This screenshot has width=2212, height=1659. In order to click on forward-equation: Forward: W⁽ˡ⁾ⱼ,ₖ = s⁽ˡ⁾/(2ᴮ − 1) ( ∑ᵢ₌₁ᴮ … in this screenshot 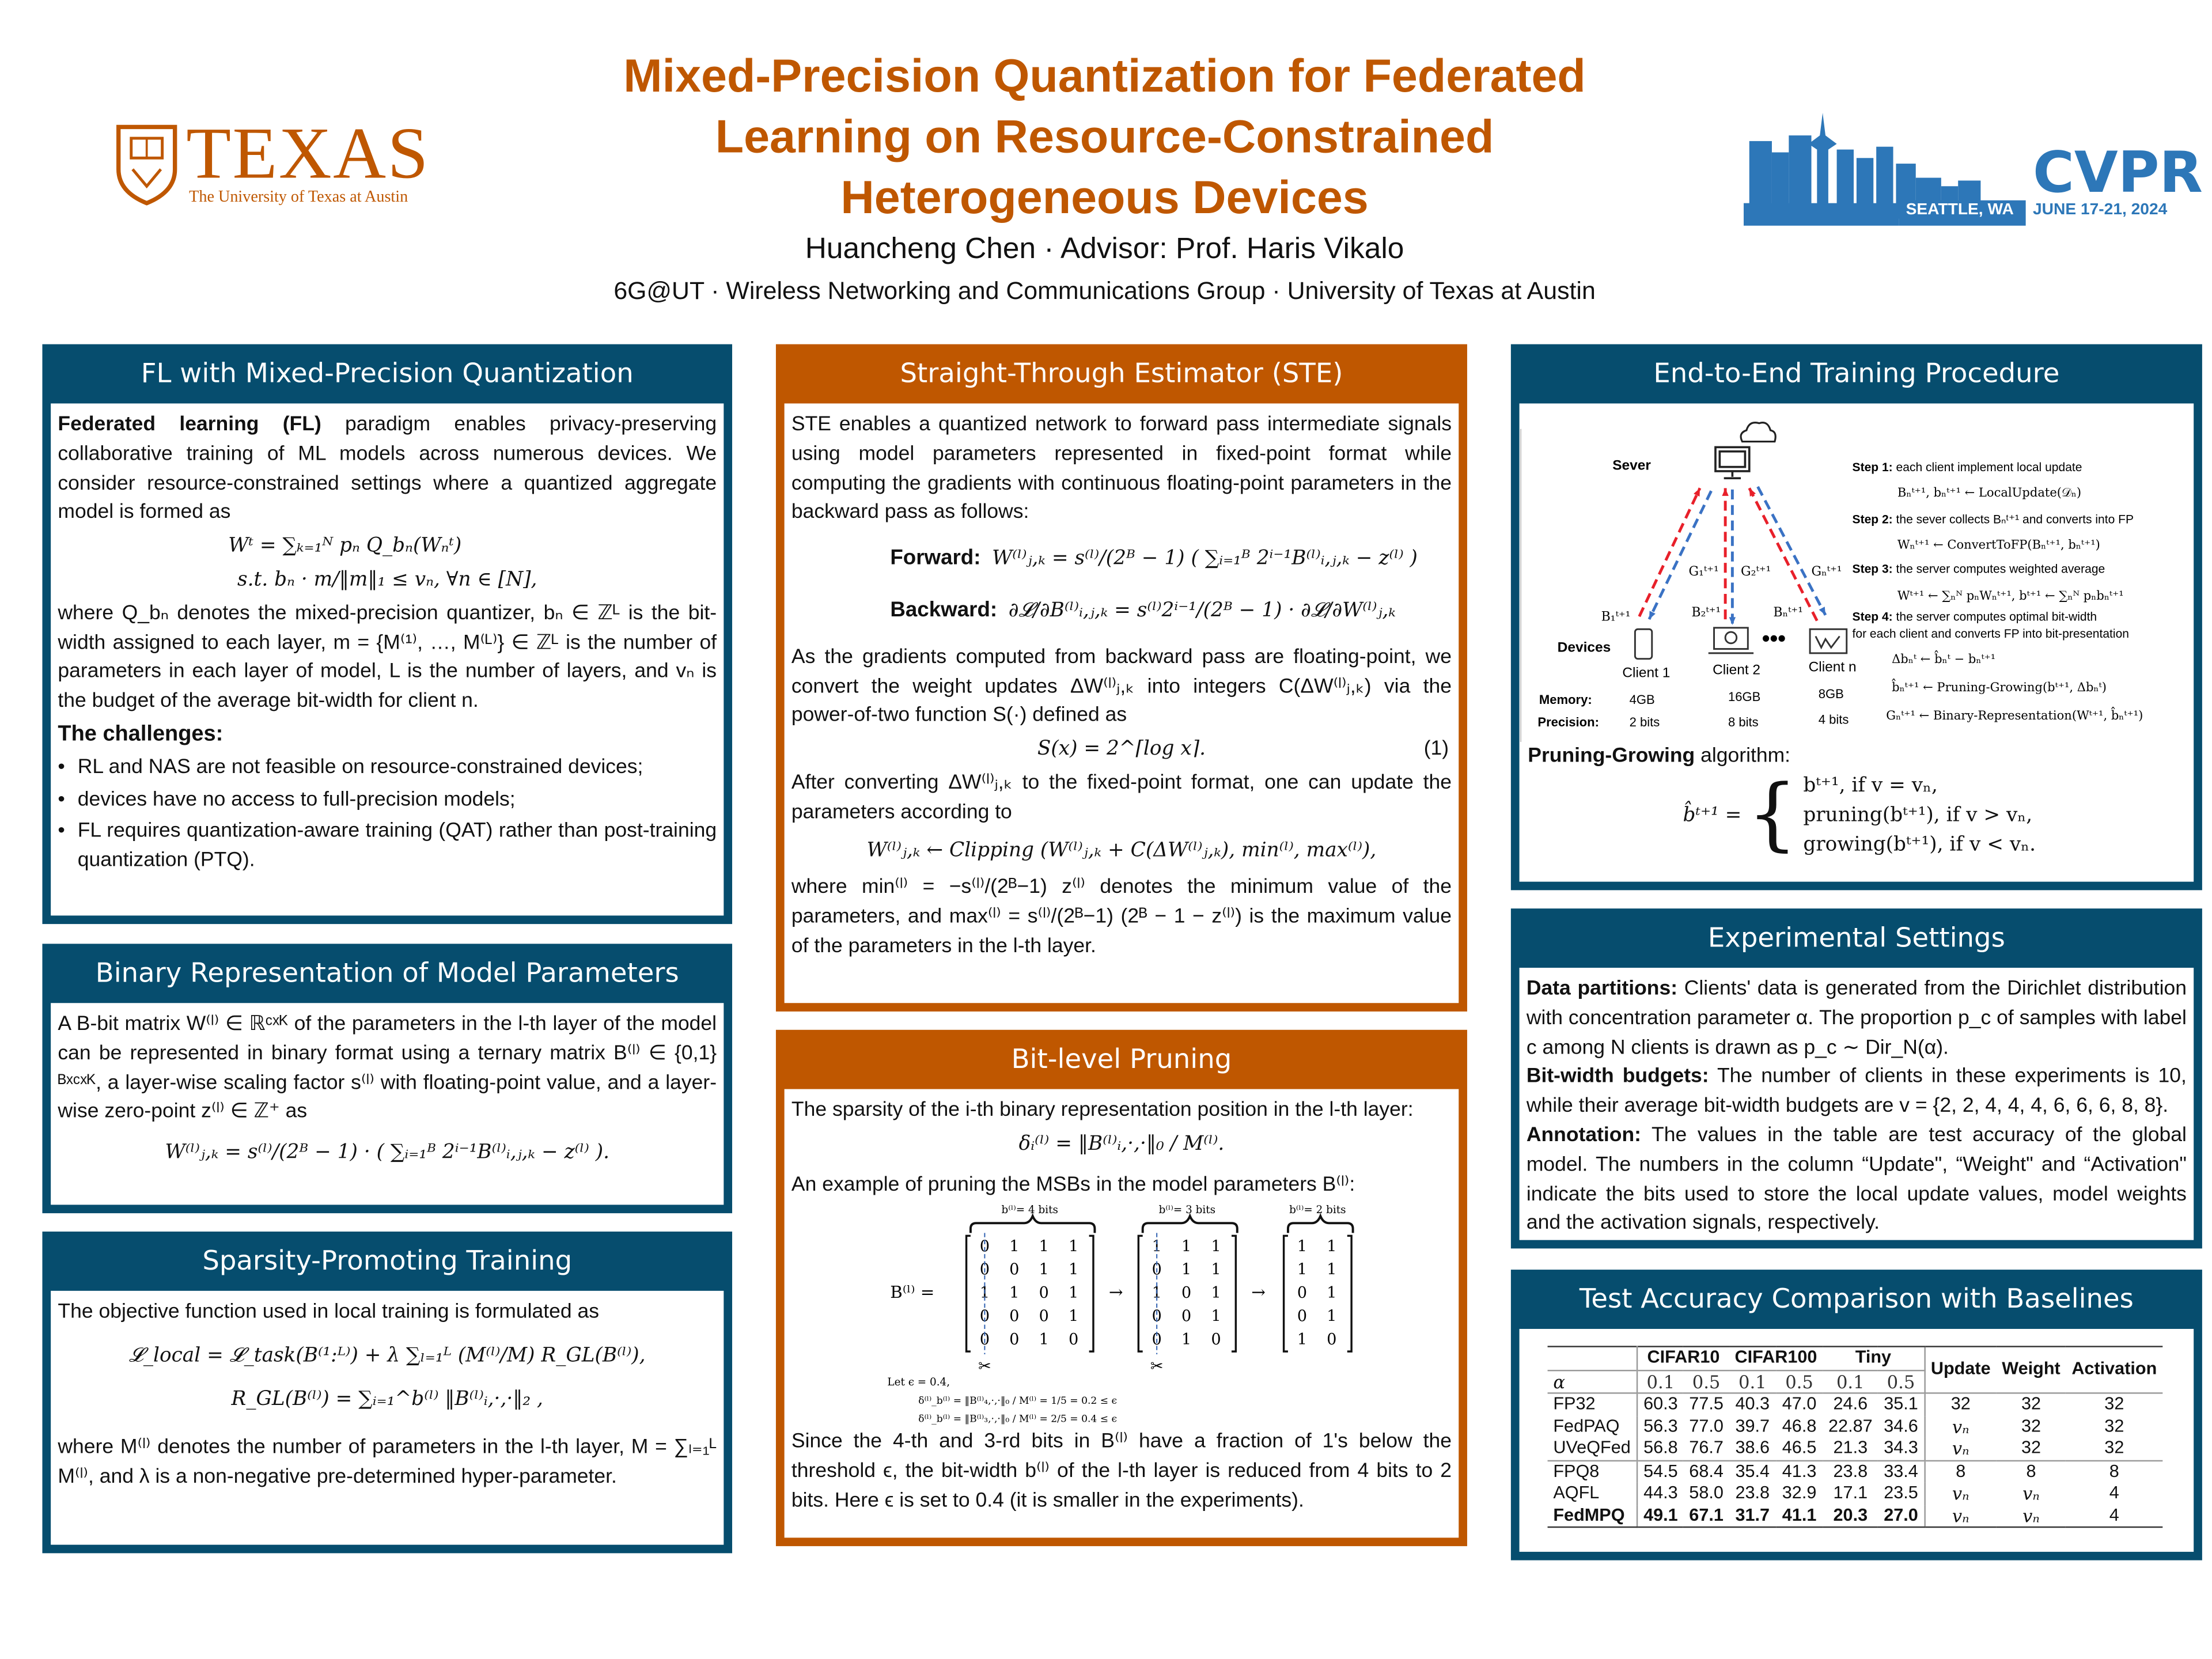, I will do `click(1171, 559)`.